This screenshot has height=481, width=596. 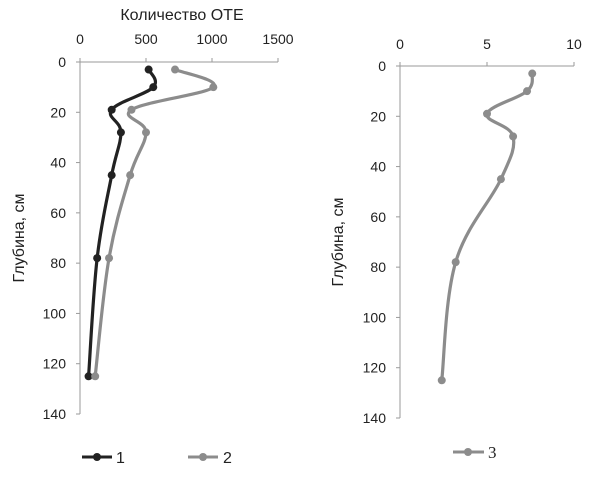 I want to click on right-y-tick-label: 120, so click(x=375, y=368).